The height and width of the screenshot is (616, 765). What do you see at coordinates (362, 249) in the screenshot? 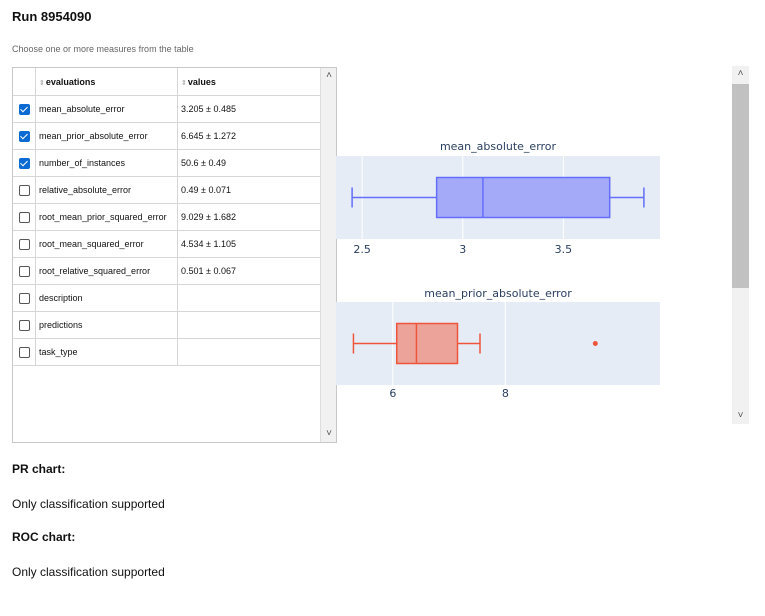
I see `tick-label: 2.5` at bounding box center [362, 249].